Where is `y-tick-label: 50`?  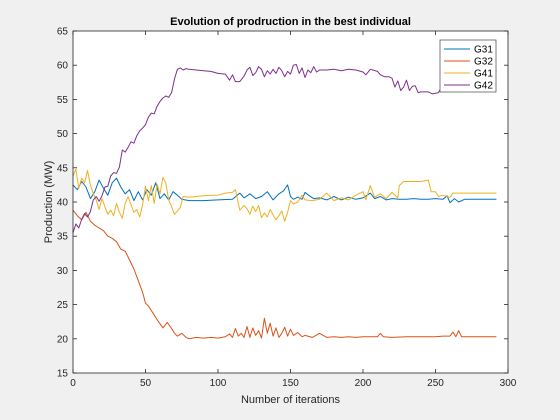 y-tick-label: 50 is located at coordinates (63, 134).